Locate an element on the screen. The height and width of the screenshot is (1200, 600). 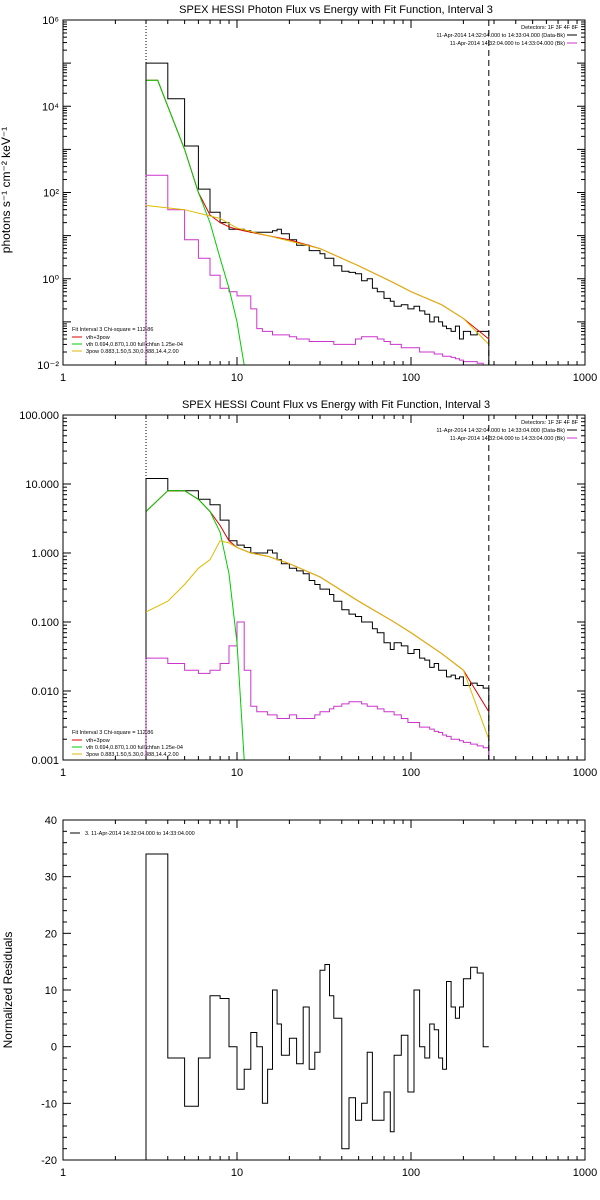
photon-y-tick-label: 10⁻² is located at coordinates (48, 366).